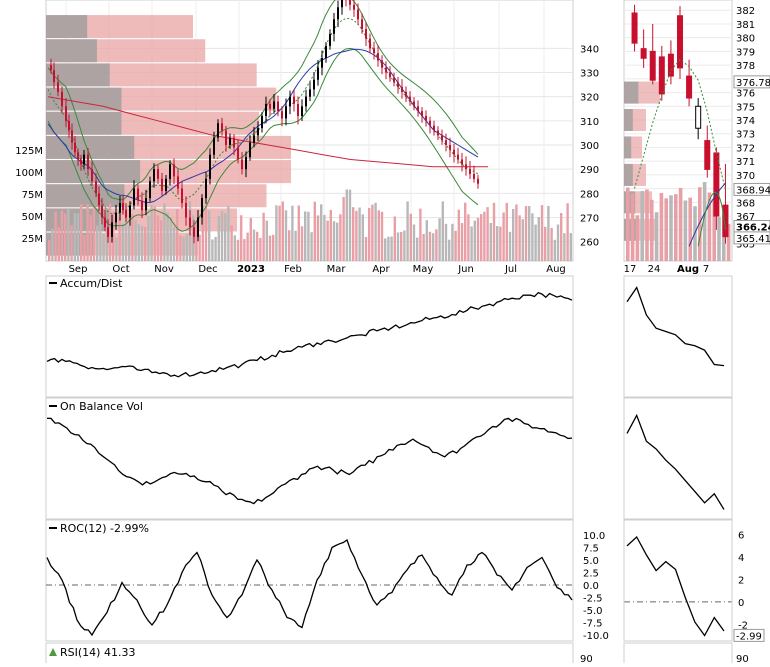 The width and height of the screenshot is (770, 667). I want to click on main-x-tick-label: Apr, so click(381, 269).